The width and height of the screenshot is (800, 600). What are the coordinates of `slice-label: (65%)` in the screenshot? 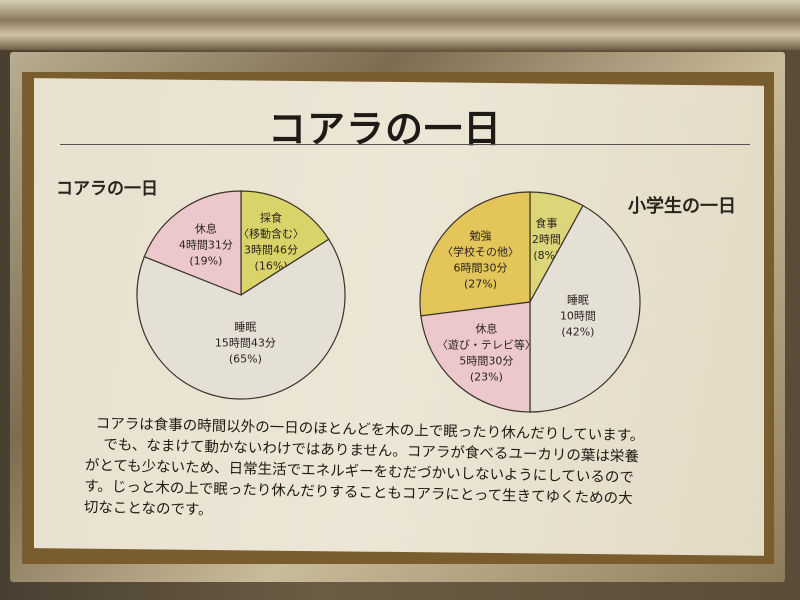 It's located at (245, 359).